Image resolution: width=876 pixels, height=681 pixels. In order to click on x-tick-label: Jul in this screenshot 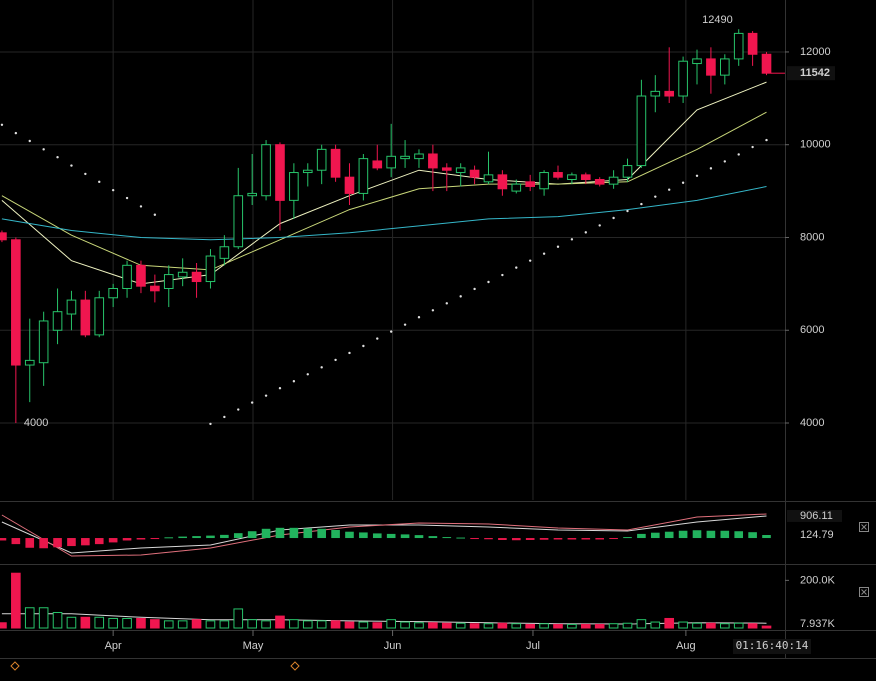, I will do `click(533, 646)`.